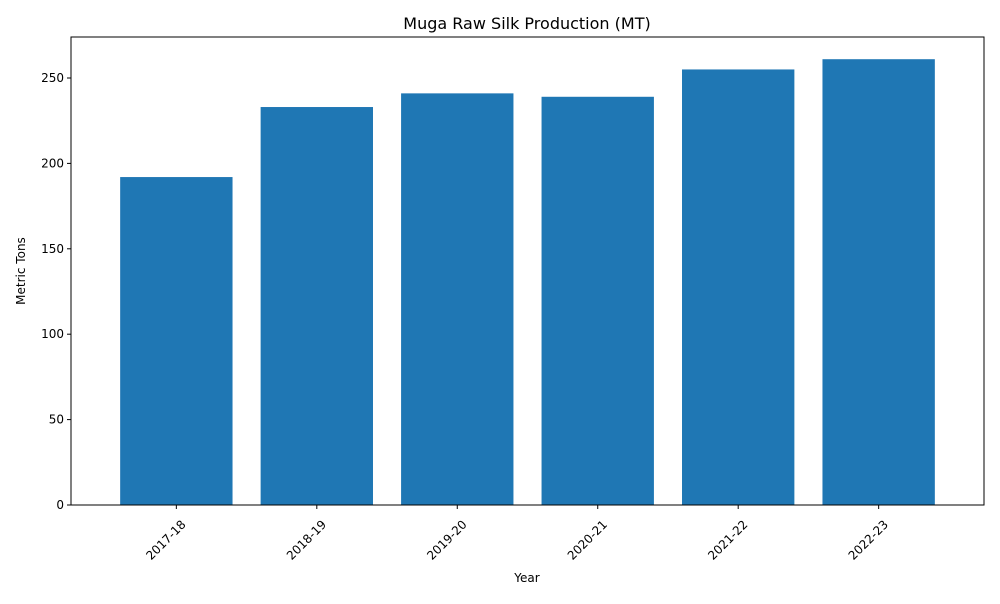 Image resolution: width=1000 pixels, height=604 pixels. Describe the element at coordinates (526, 578) in the screenshot. I see `x-axis-label: Year` at that location.